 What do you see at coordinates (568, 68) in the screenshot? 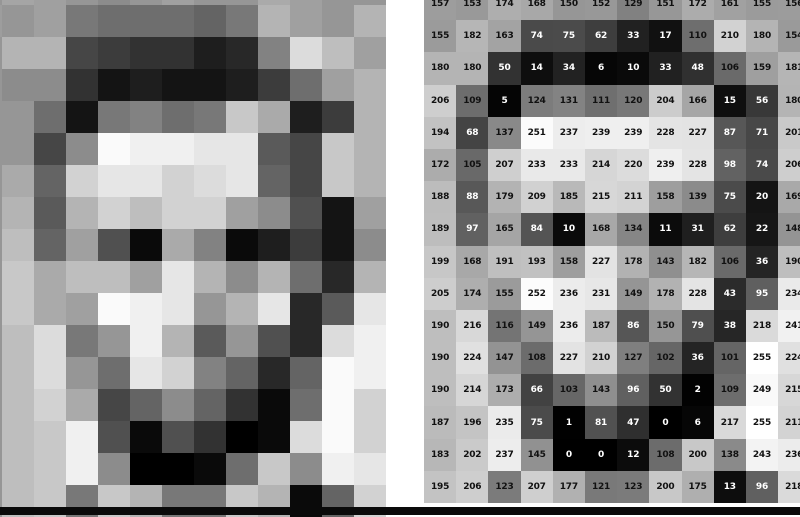
I see `pixel-value-cell: 34` at bounding box center [568, 68].